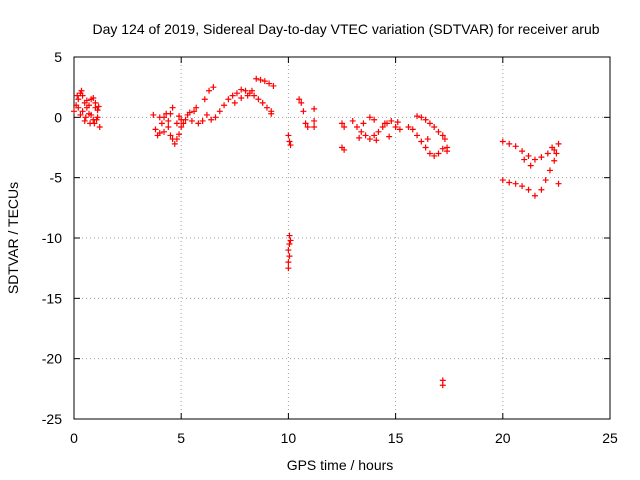 This screenshot has height=480, width=640. What do you see at coordinates (396, 438) in the screenshot?
I see `x-tick-label: 15` at bounding box center [396, 438].